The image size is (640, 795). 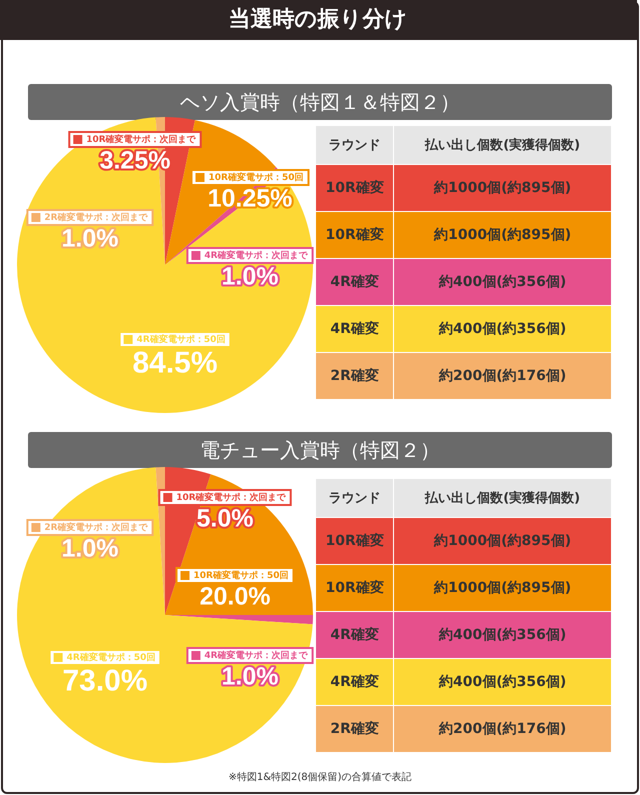 I want to click on data-label: 73.0%, so click(x=105, y=681).